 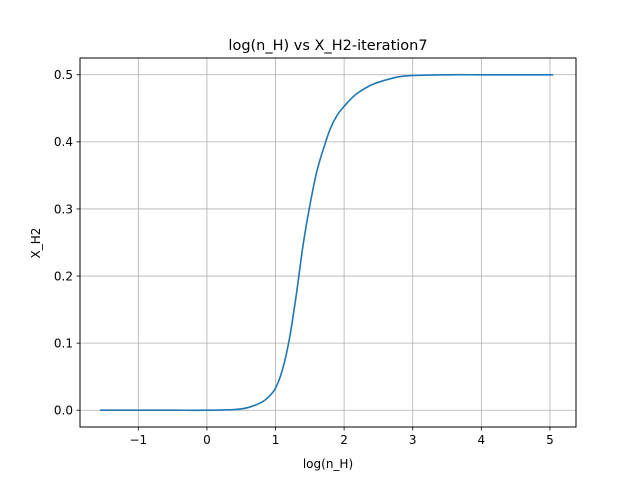 I want to click on x-axis-label: log(n_H), so click(x=328, y=464).